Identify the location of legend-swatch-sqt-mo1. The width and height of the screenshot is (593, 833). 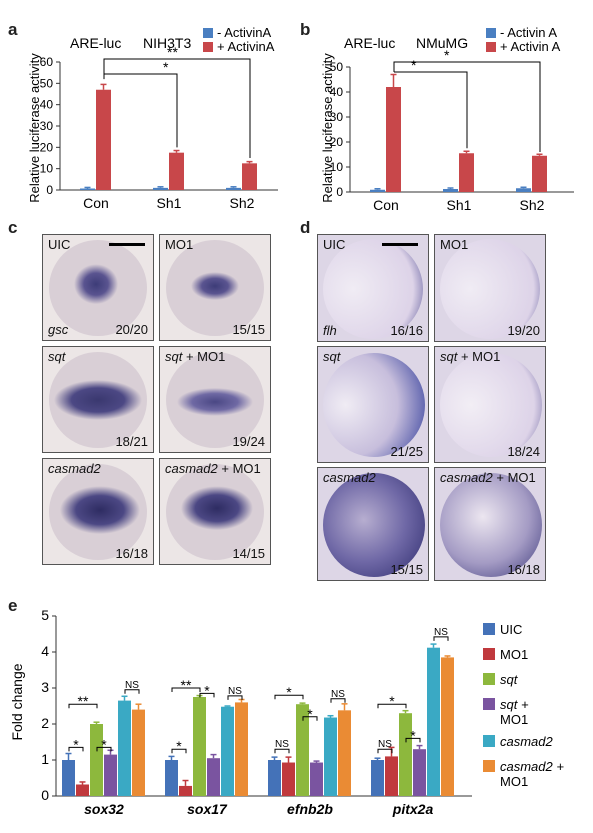
(489, 704).